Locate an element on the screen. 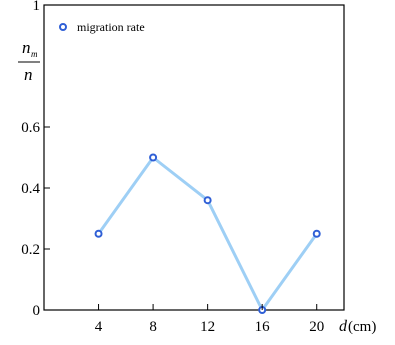 The width and height of the screenshot is (395, 345). legend-marker is located at coordinates (63, 27).